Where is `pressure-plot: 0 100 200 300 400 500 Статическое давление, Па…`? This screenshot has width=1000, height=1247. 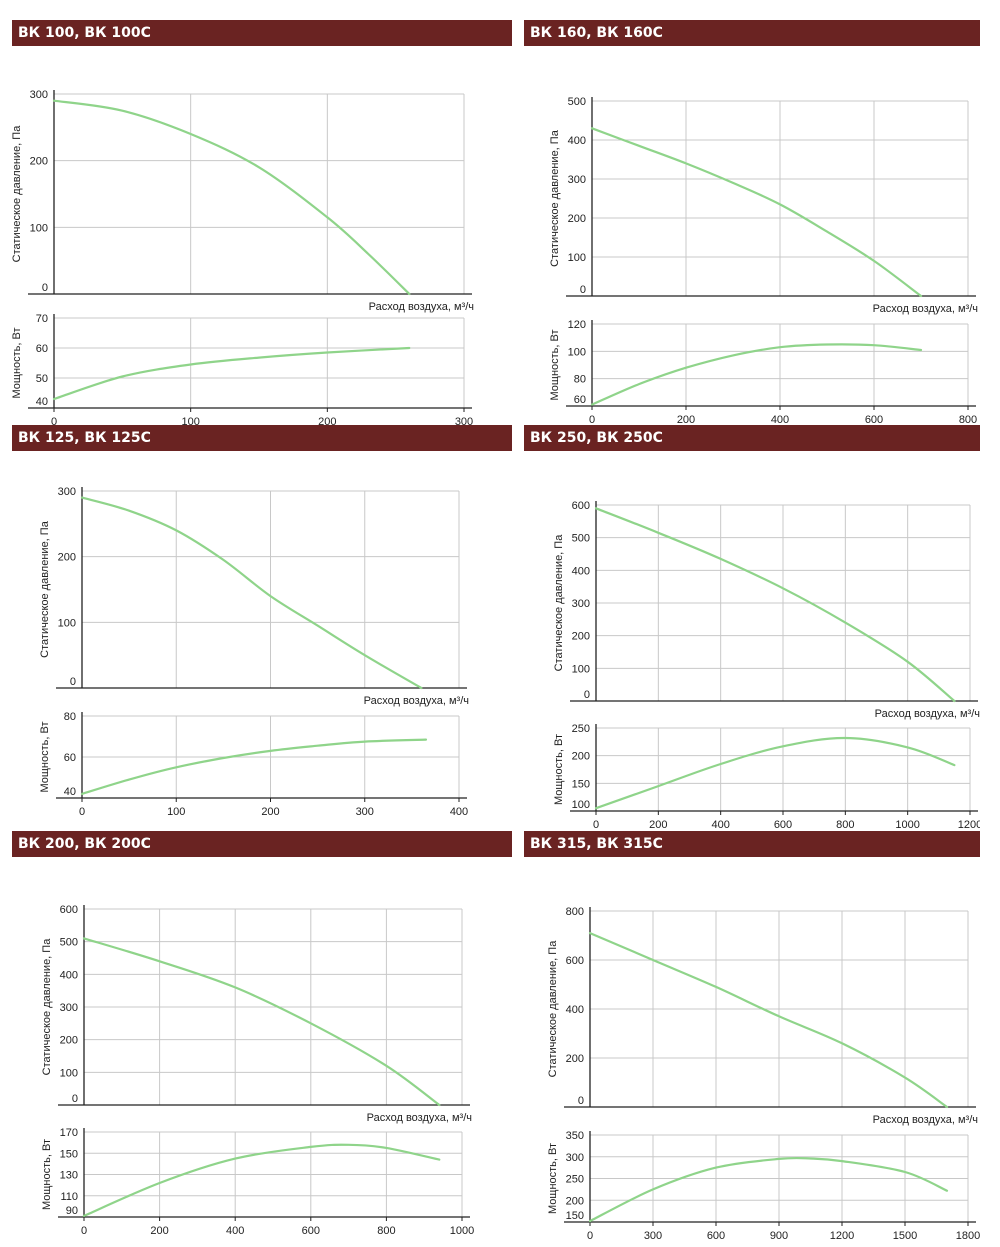
pressure-plot: 0 100 200 300 400 500 Статическое давление, Па… is located at coordinates (763, 205).